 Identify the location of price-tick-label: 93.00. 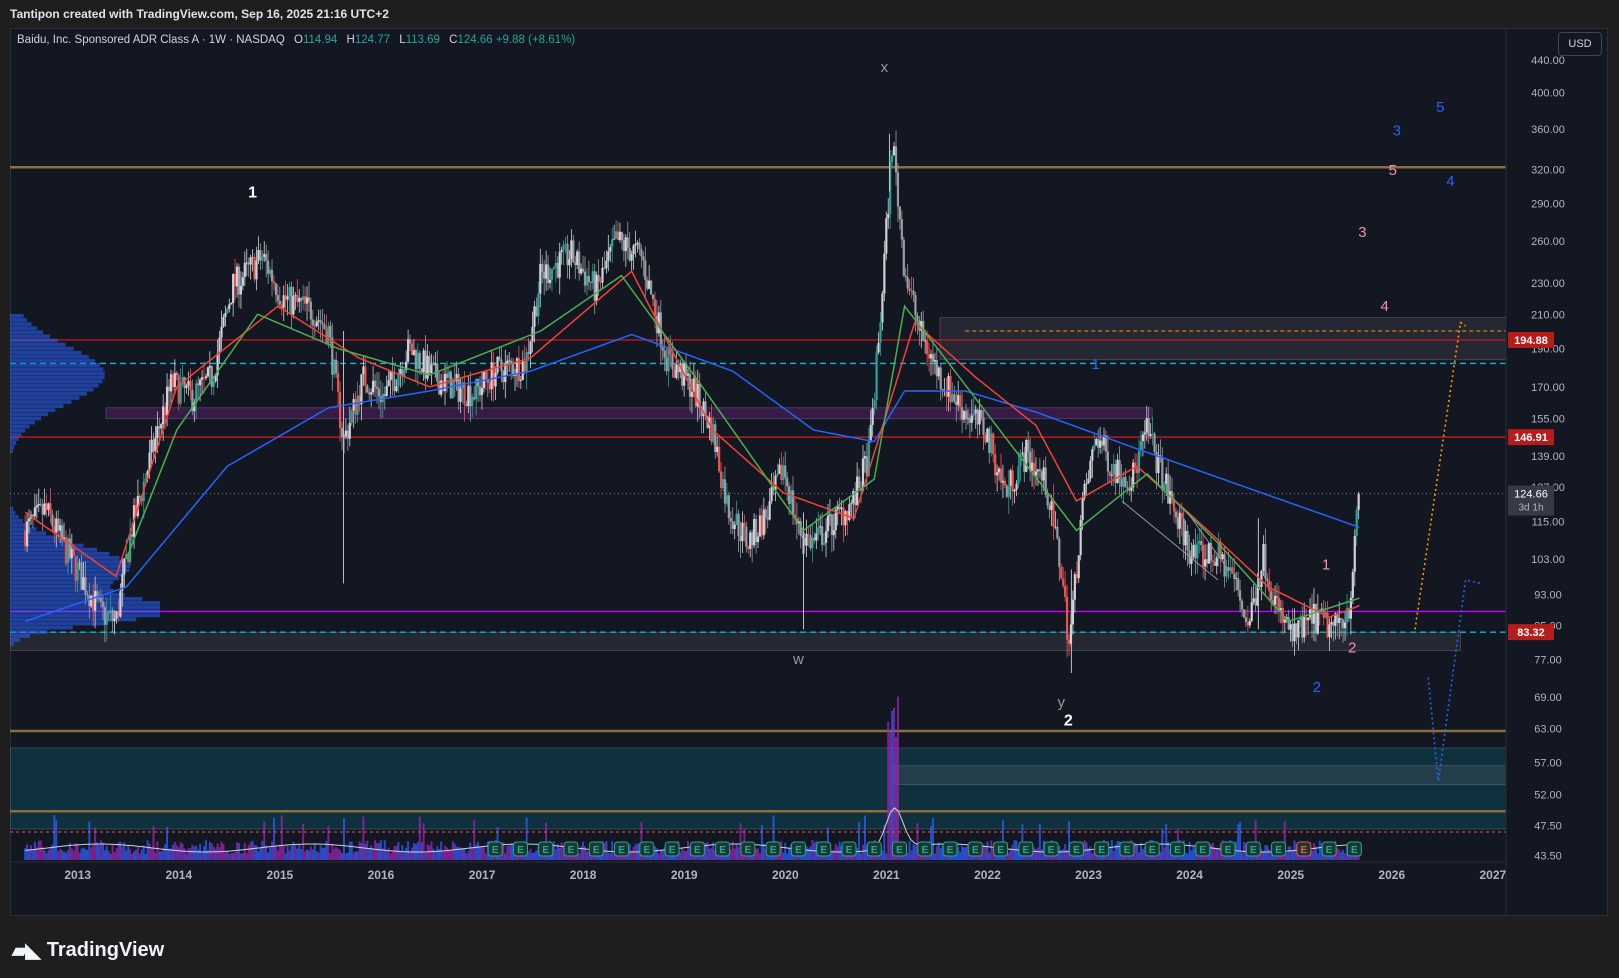
(1548, 595).